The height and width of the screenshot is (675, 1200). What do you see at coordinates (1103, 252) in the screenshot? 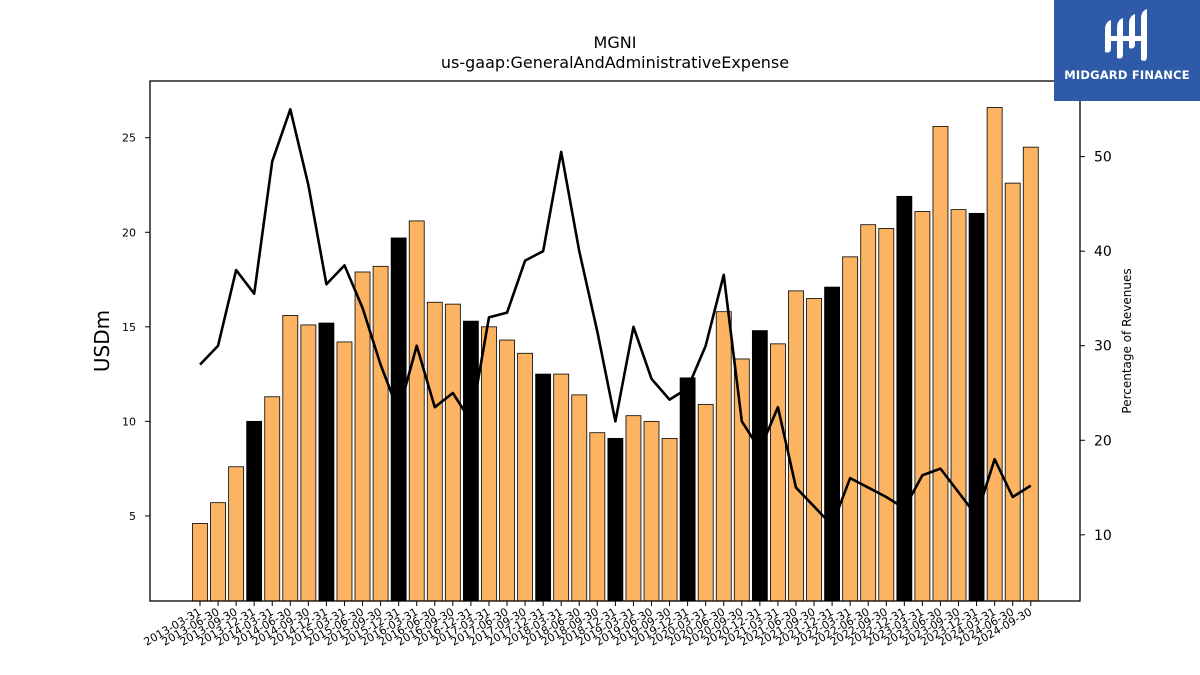
I see `y2-tick-label: 40` at bounding box center [1103, 252].